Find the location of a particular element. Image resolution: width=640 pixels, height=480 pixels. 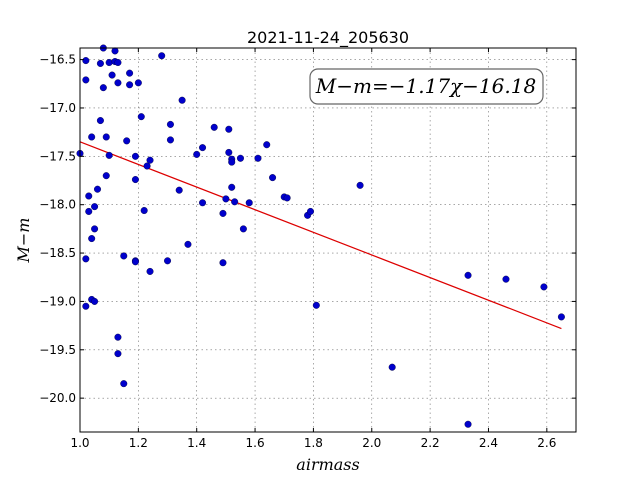

y-tick-label: −16.5 is located at coordinates (57, 60).